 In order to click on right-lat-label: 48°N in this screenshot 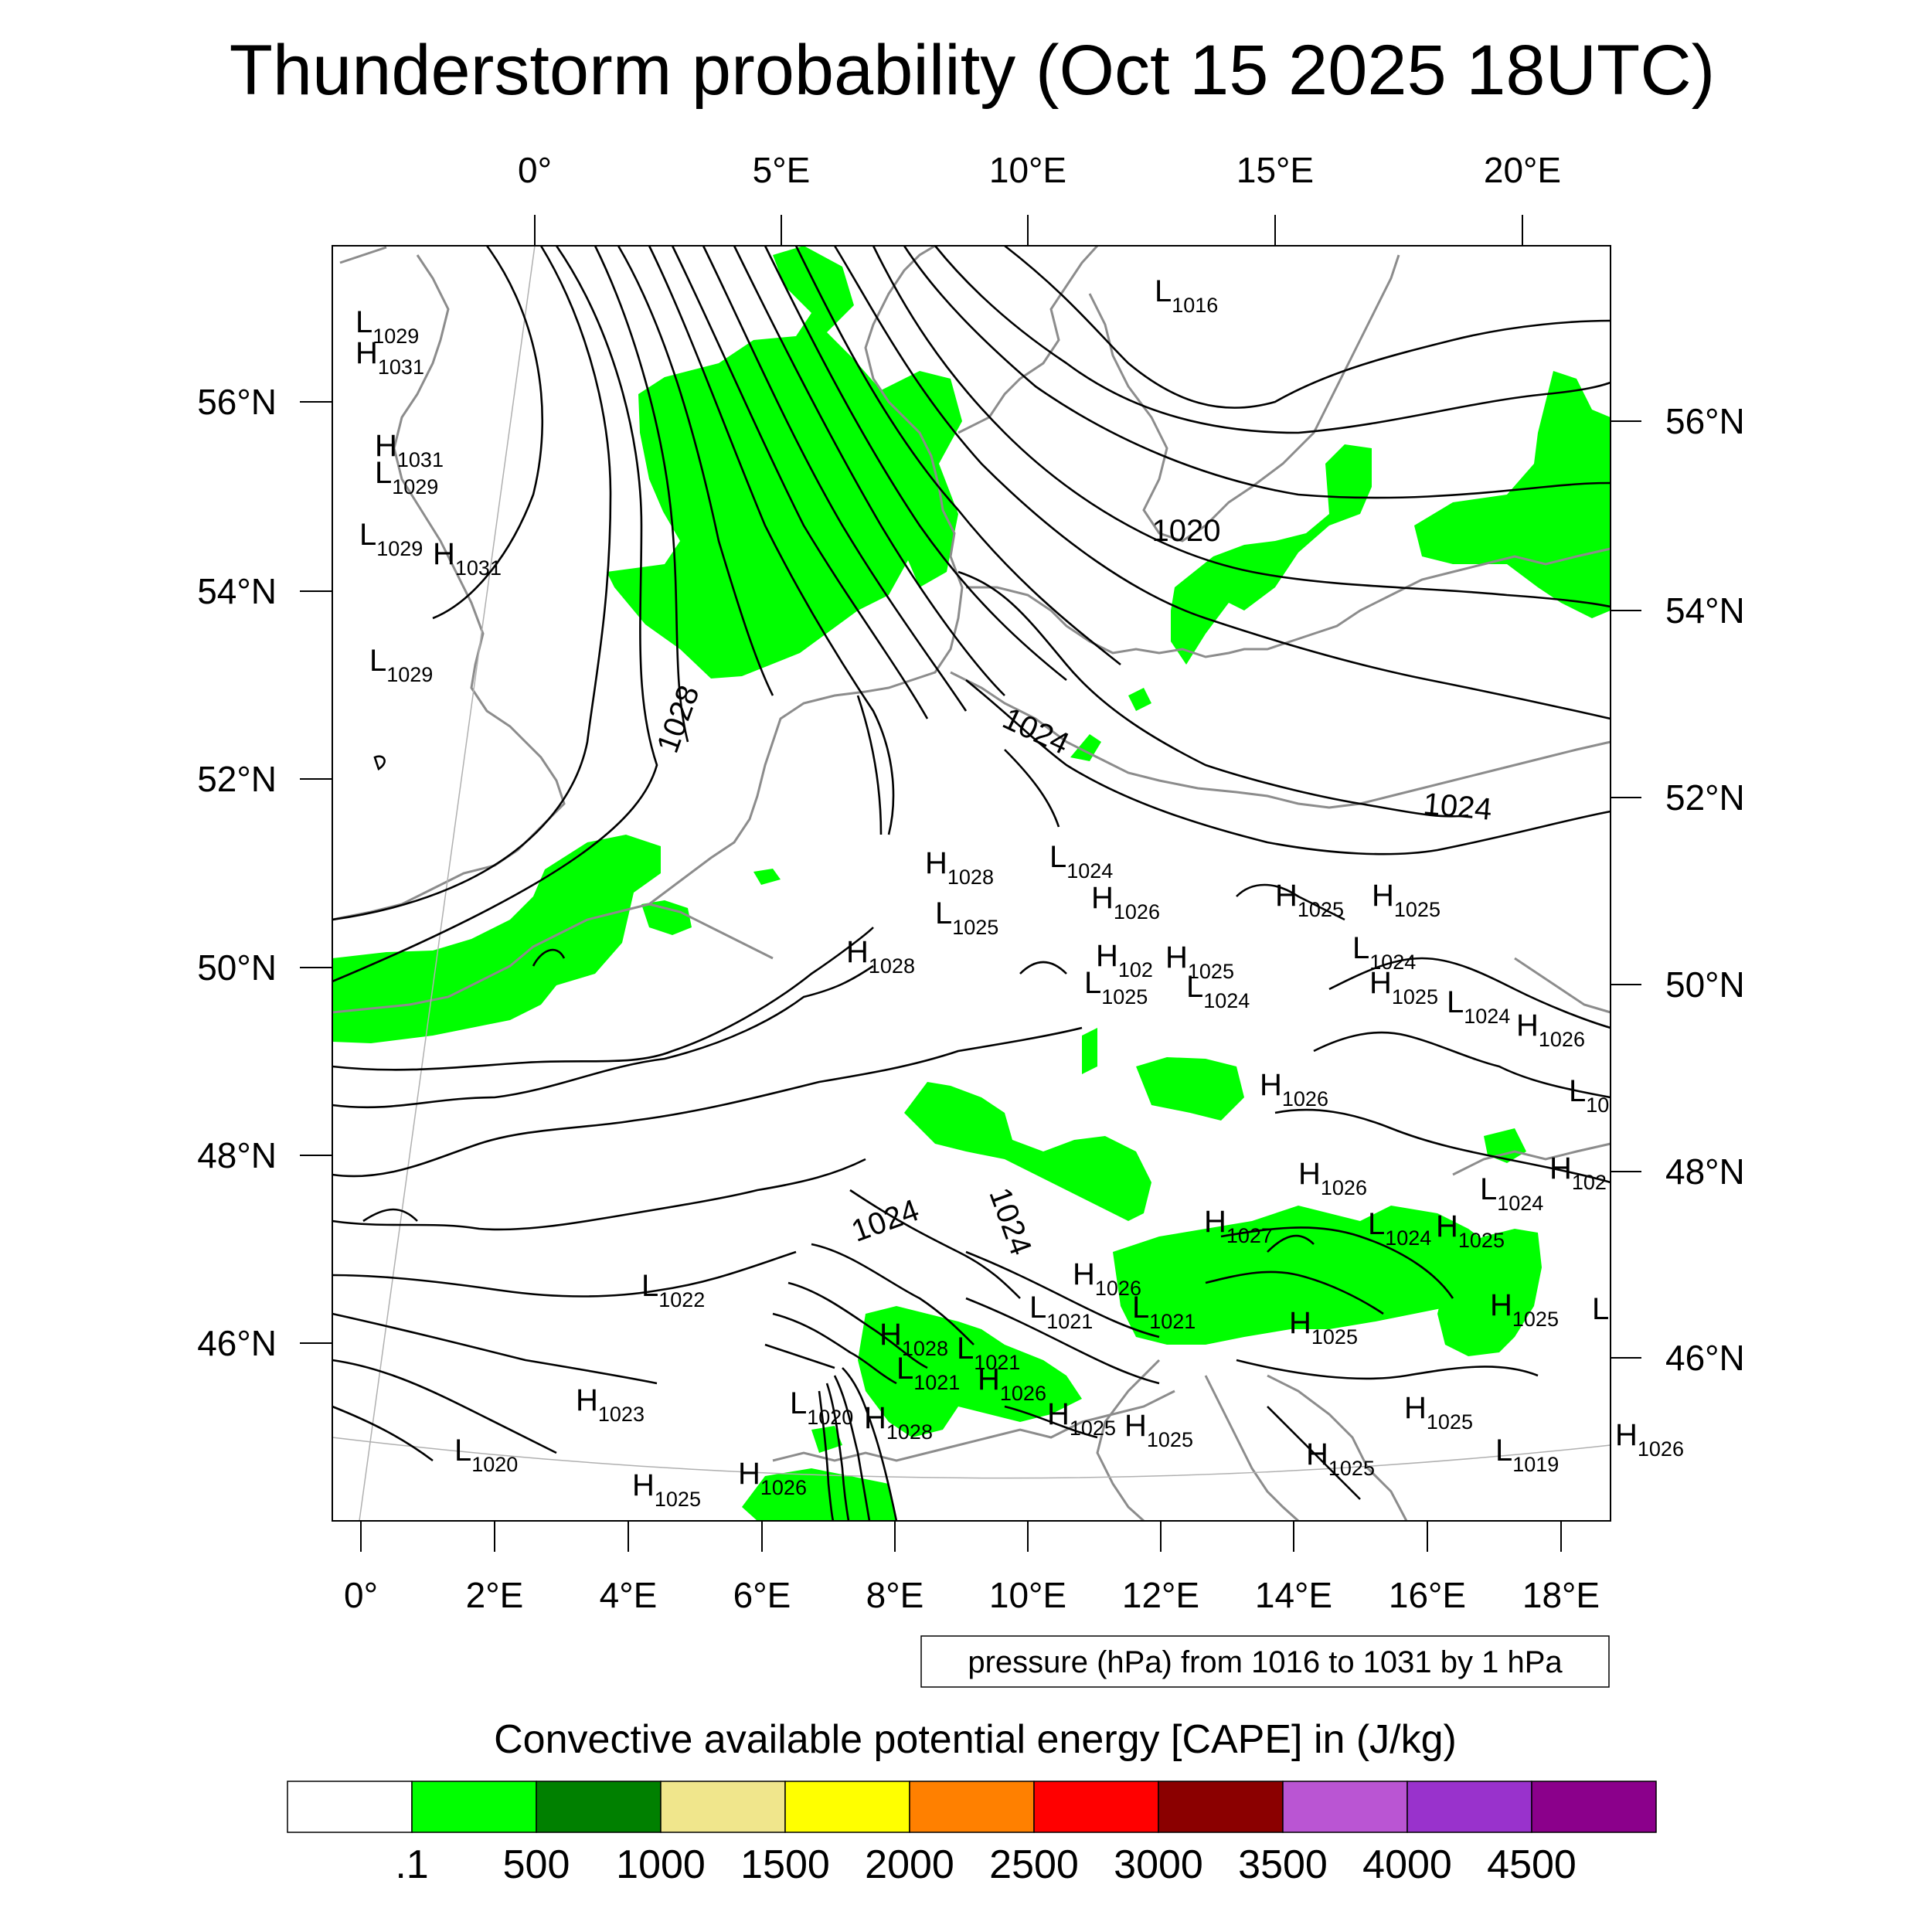, I will do `click(1705, 1171)`.